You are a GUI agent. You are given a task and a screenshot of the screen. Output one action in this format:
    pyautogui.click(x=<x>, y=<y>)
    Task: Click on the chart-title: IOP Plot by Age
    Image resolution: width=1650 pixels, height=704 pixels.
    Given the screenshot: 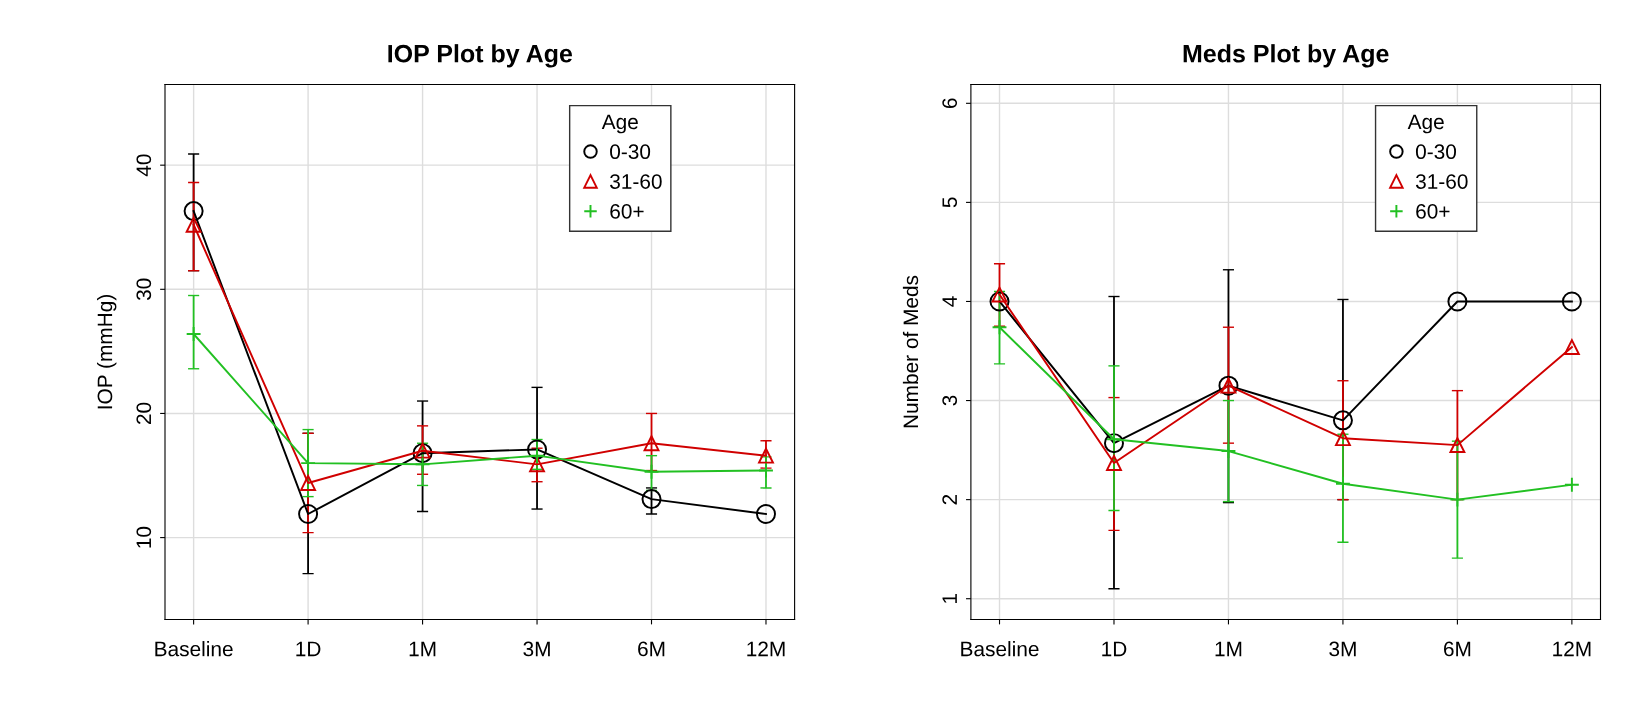 What is the action you would take?
    pyautogui.click(x=480, y=56)
    